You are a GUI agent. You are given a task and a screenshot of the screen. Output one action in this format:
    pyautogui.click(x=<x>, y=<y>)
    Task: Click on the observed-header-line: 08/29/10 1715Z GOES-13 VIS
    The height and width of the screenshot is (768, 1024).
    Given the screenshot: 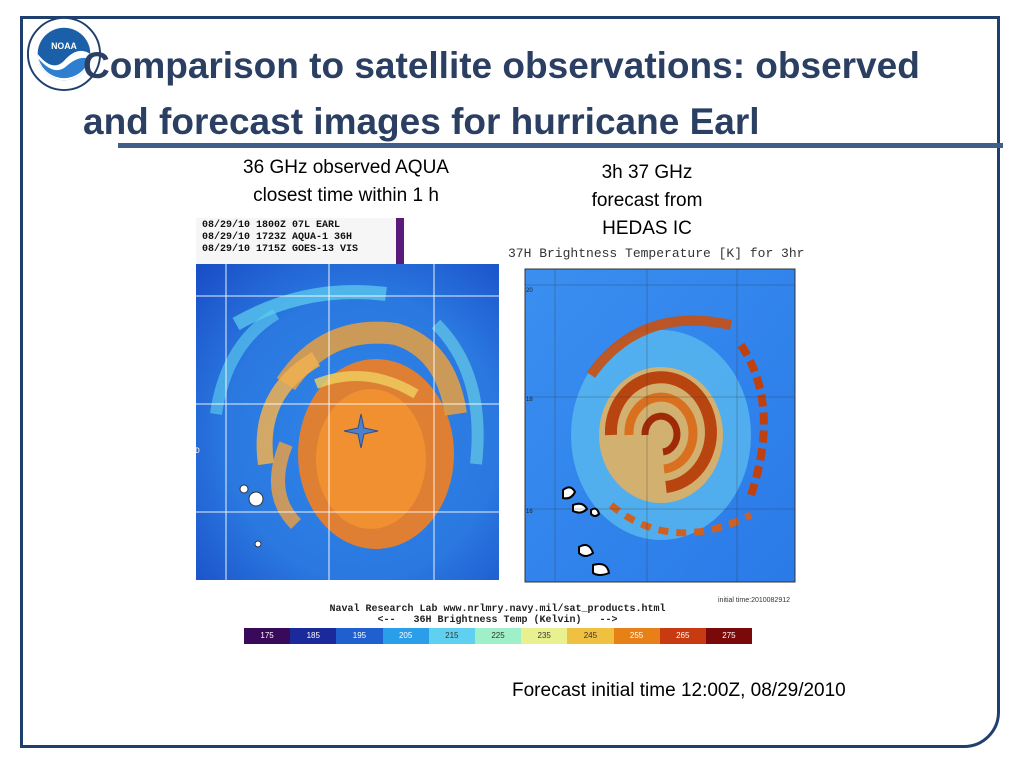 What is the action you would take?
    pyautogui.click(x=280, y=249)
    